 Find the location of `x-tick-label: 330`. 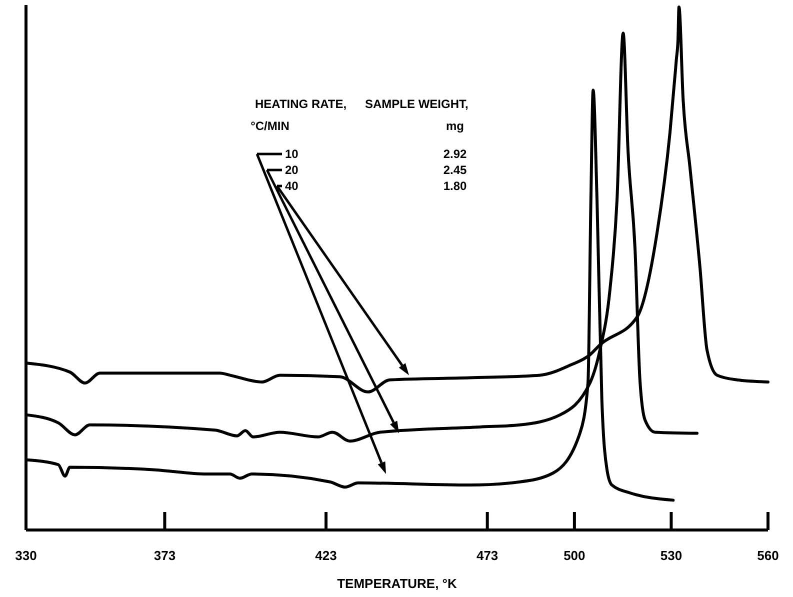

x-tick-label: 330 is located at coordinates (26, 555).